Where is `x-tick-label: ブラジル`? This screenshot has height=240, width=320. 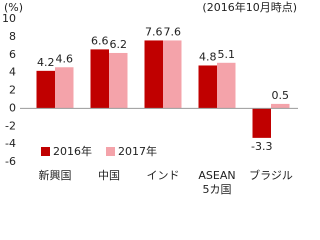
x-tick-label: ブラジル is located at coordinates (271, 175).